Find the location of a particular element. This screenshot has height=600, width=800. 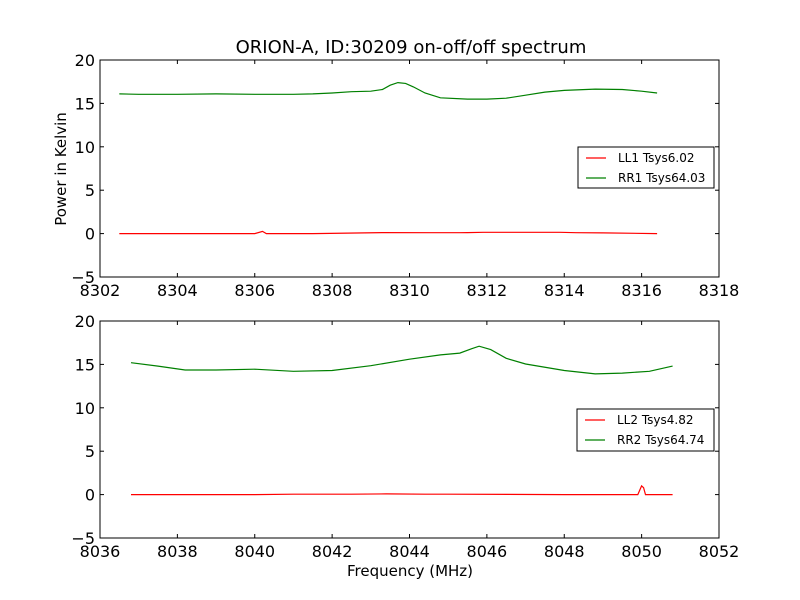

x-tick-label: 8042 is located at coordinates (332, 551).